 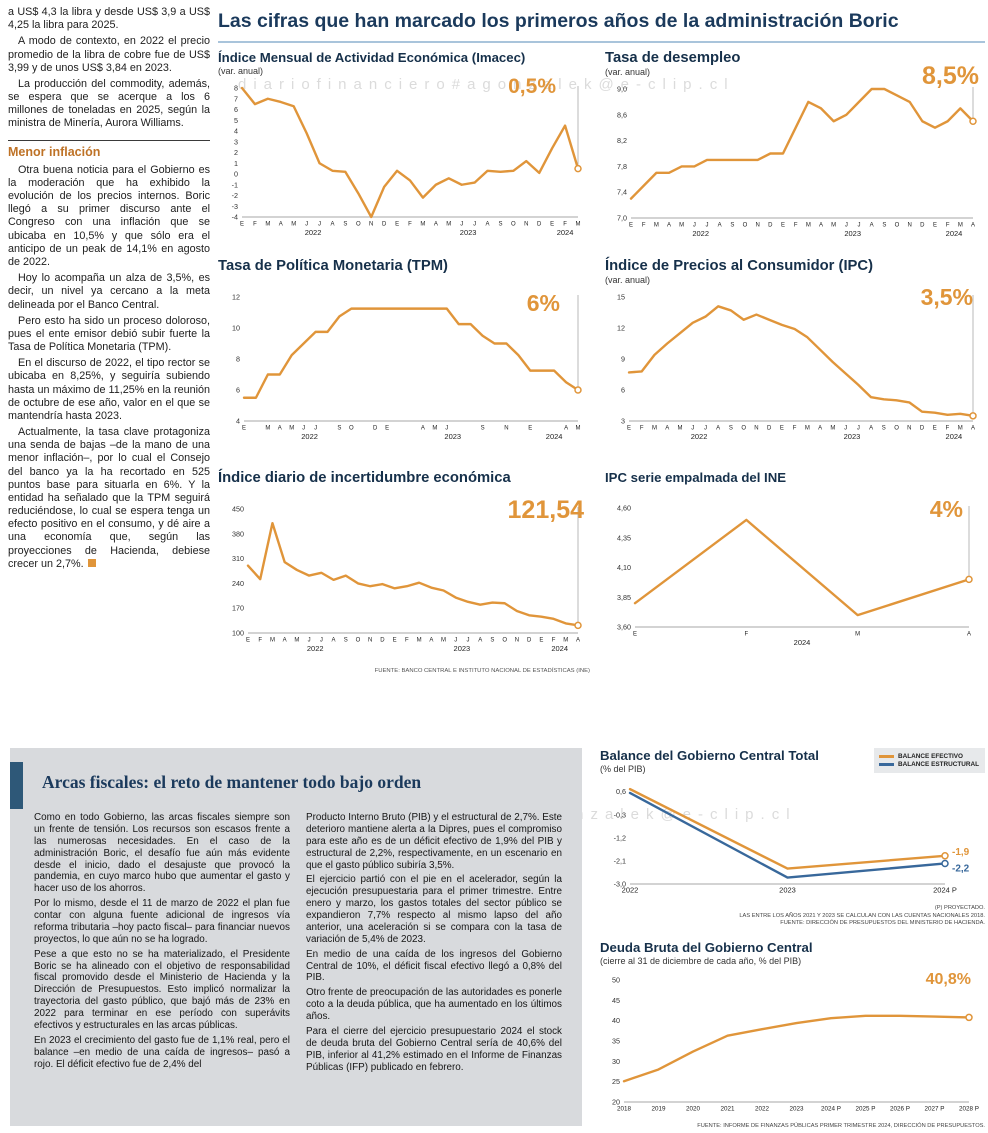 What do you see at coordinates (658, 1109) in the screenshot?
I see `svg-text: 2019` at bounding box center [658, 1109].